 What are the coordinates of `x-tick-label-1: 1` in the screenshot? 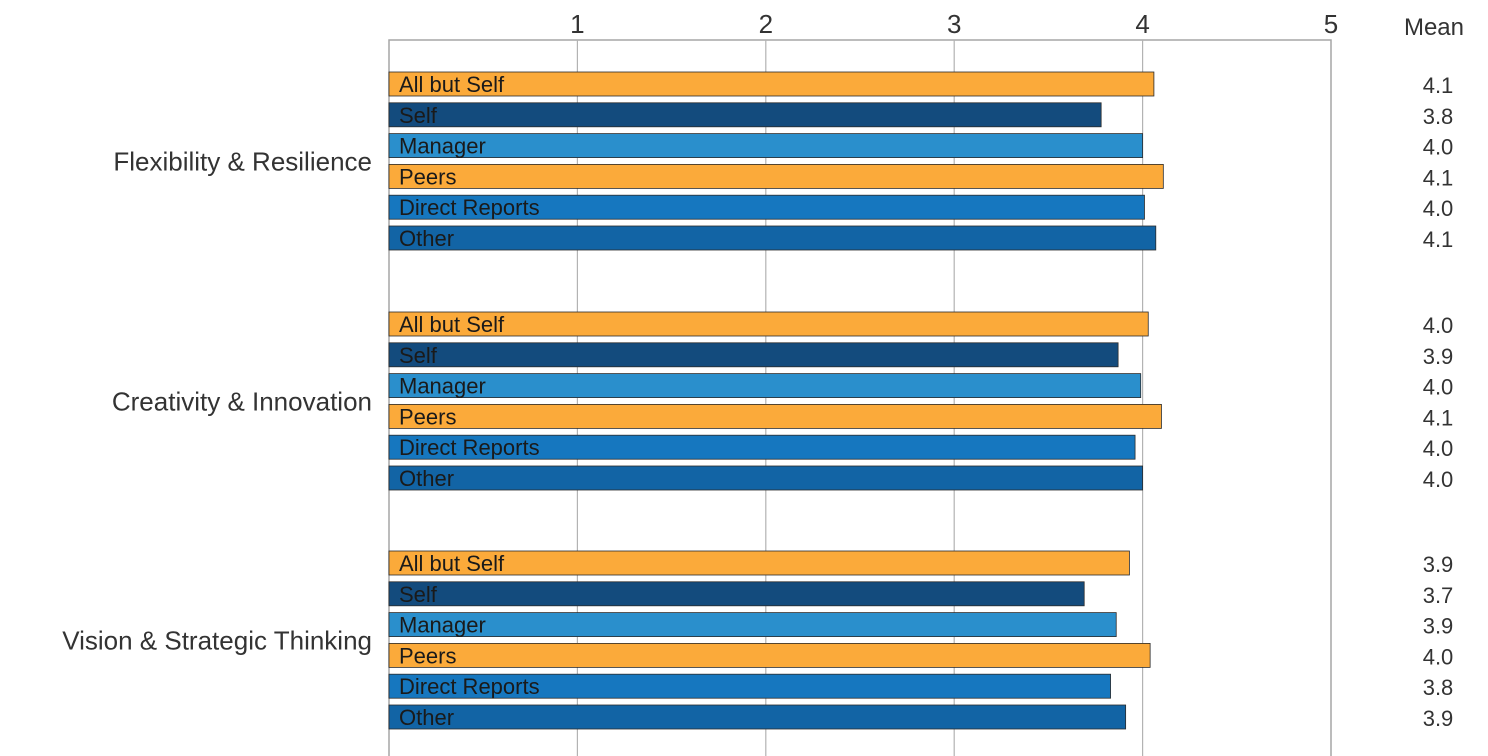 It's located at (577, 24).